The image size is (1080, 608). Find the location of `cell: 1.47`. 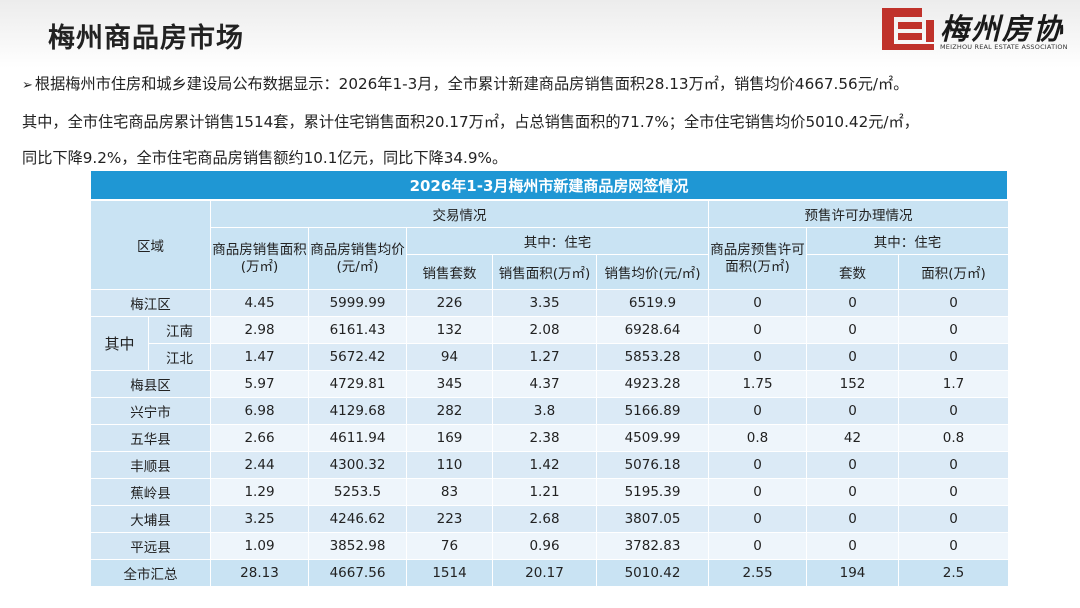

cell: 1.47 is located at coordinates (259, 357).